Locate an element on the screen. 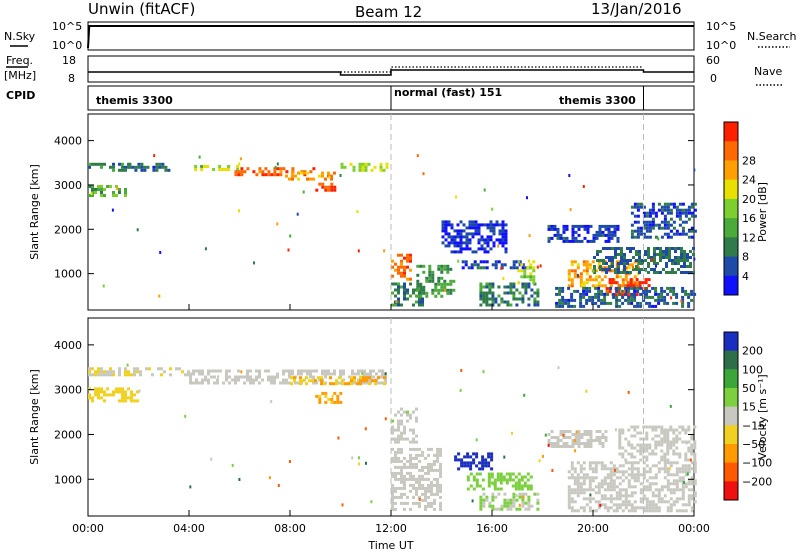  freq-tick-bottom: 8 is located at coordinates (71, 78).